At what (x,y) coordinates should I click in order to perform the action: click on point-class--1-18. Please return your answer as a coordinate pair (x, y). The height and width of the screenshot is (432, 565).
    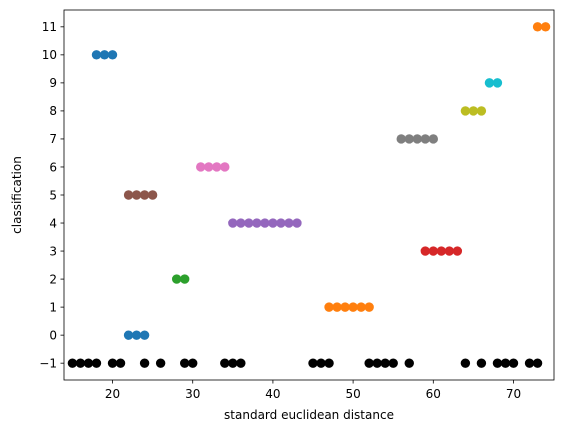
    Looking at the image, I should click on (385, 363).